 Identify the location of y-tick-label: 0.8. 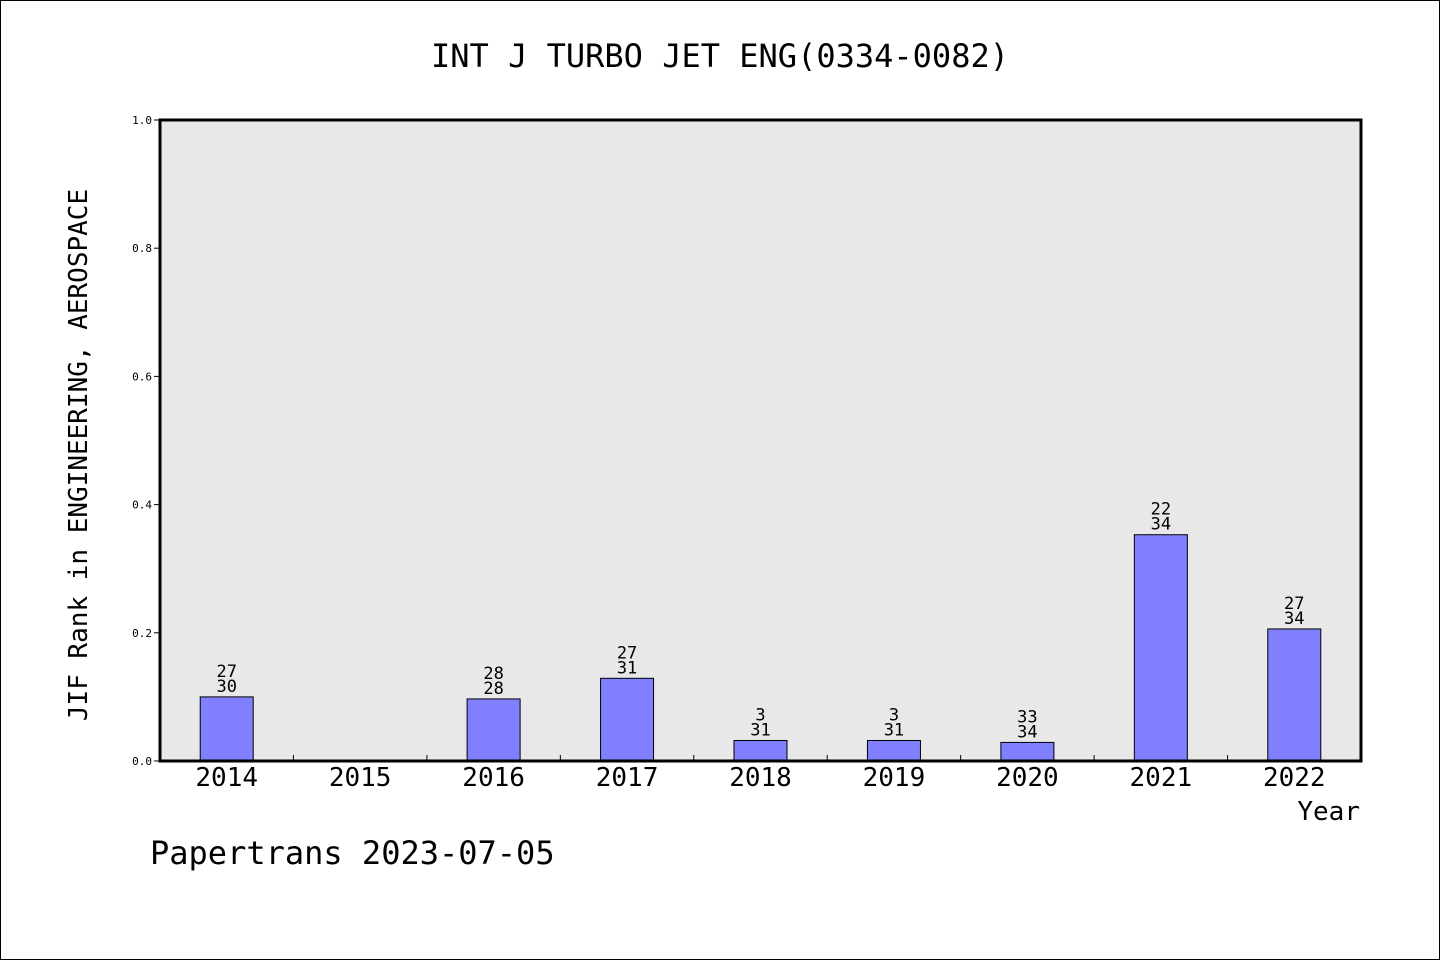
(142, 248).